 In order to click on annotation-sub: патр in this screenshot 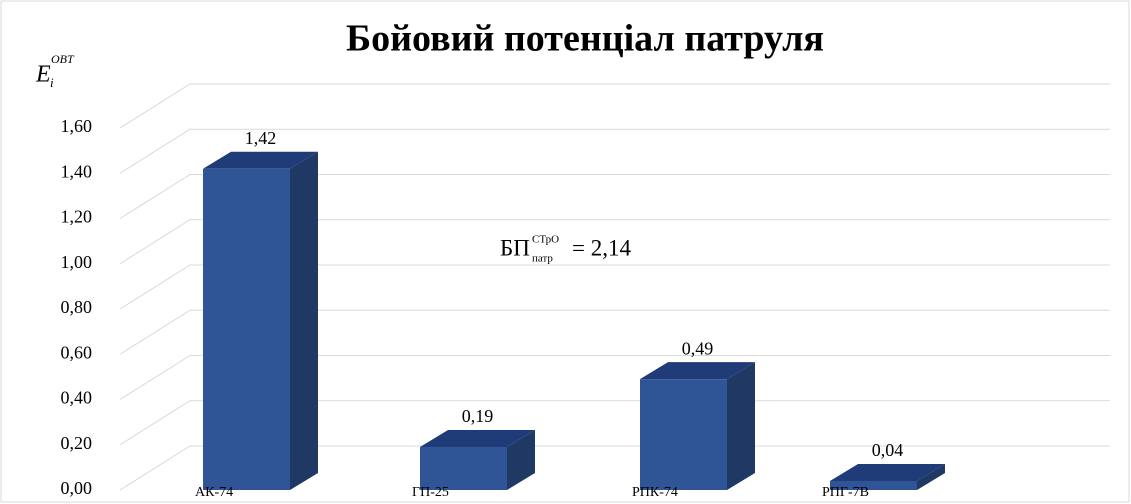, I will do `click(542, 259)`.